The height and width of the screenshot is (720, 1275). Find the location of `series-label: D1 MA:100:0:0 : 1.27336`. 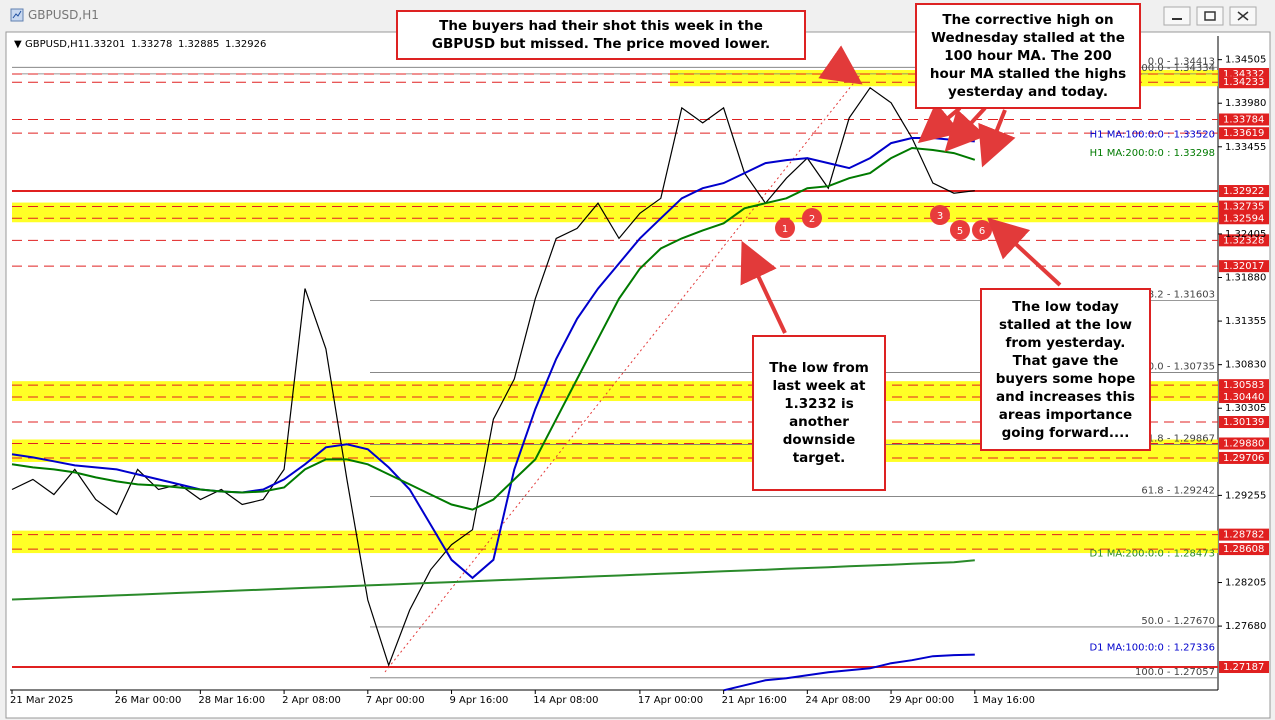

series-label: D1 MA:100:0:0 : 1.27336 is located at coordinates (1152, 648).